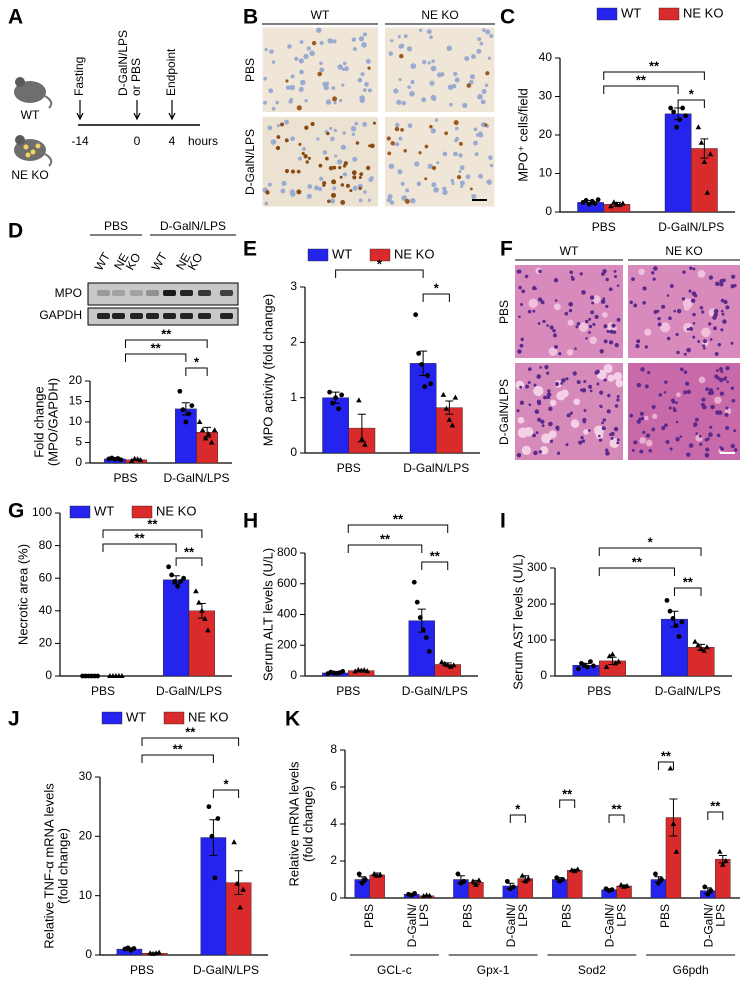  Describe the element at coordinates (116, 226) in the screenshot. I see `column-label: PBS` at that location.